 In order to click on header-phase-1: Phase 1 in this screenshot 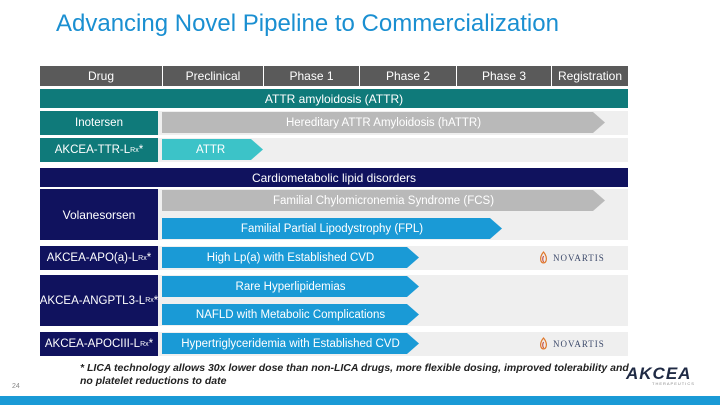, I will do `click(312, 76)`.